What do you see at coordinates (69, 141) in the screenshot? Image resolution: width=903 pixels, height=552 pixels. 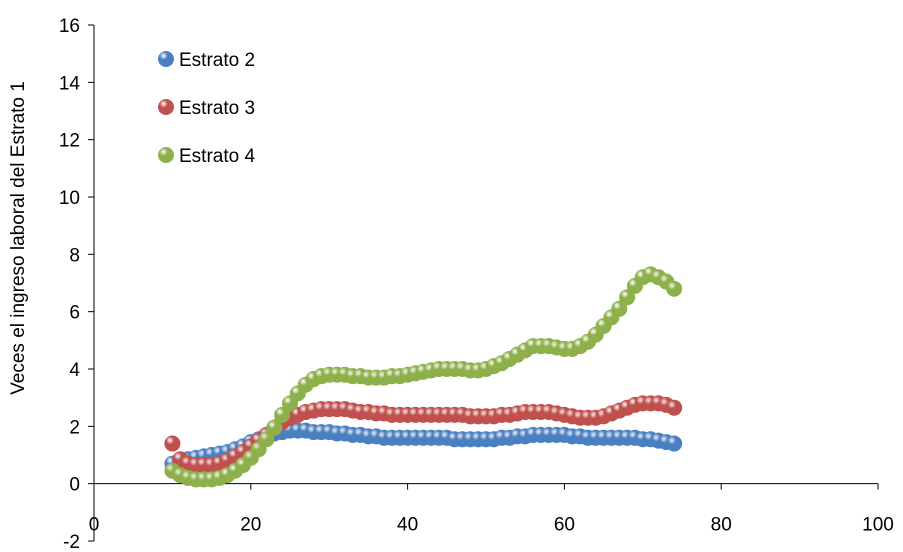 I see `y-tick-label: 12` at bounding box center [69, 141].